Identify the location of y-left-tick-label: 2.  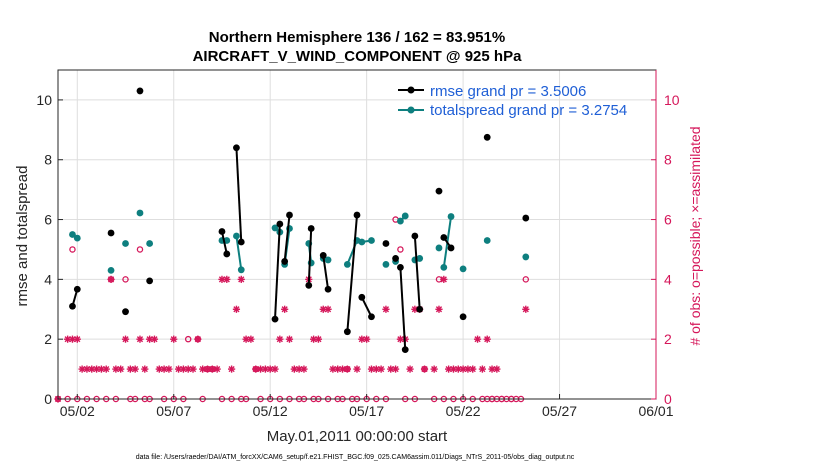
(48, 339).